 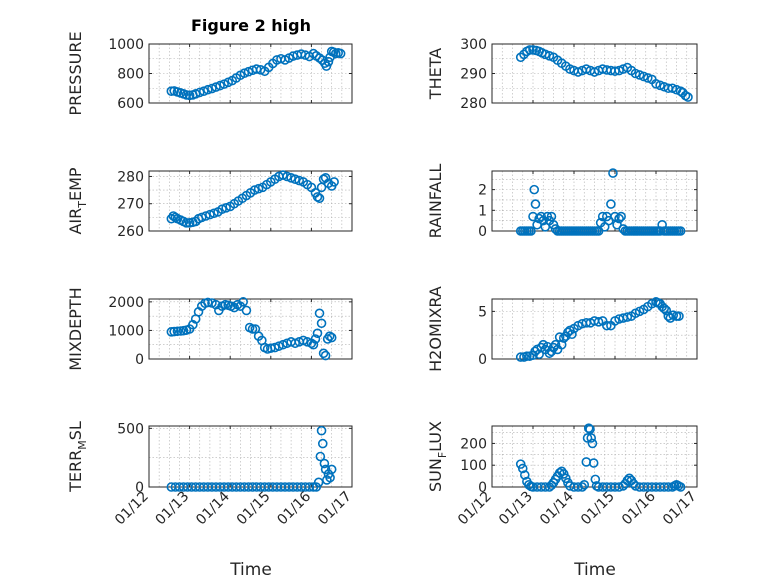 I want to click on figure-title: Figure 2 high, so click(x=251, y=25).